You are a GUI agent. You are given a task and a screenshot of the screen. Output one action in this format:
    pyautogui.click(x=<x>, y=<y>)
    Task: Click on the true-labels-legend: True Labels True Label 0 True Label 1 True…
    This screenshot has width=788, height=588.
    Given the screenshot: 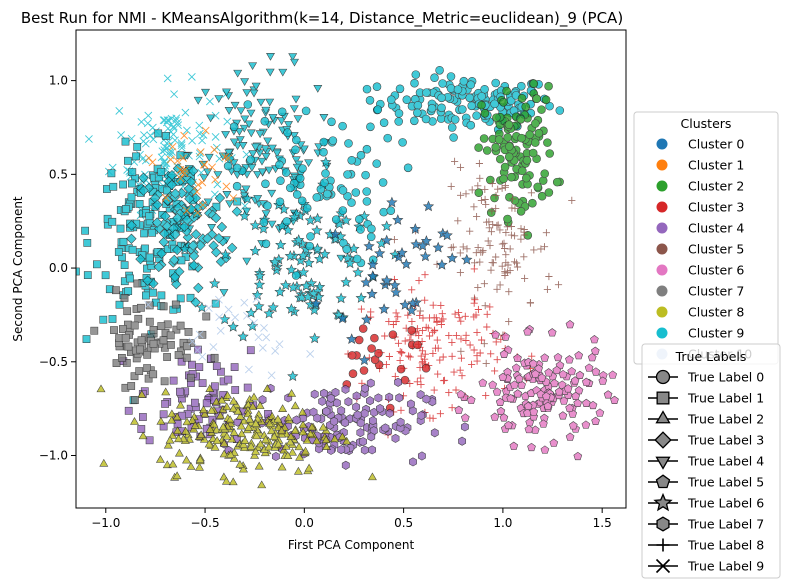 What is the action you would take?
    pyautogui.click(x=711, y=461)
    